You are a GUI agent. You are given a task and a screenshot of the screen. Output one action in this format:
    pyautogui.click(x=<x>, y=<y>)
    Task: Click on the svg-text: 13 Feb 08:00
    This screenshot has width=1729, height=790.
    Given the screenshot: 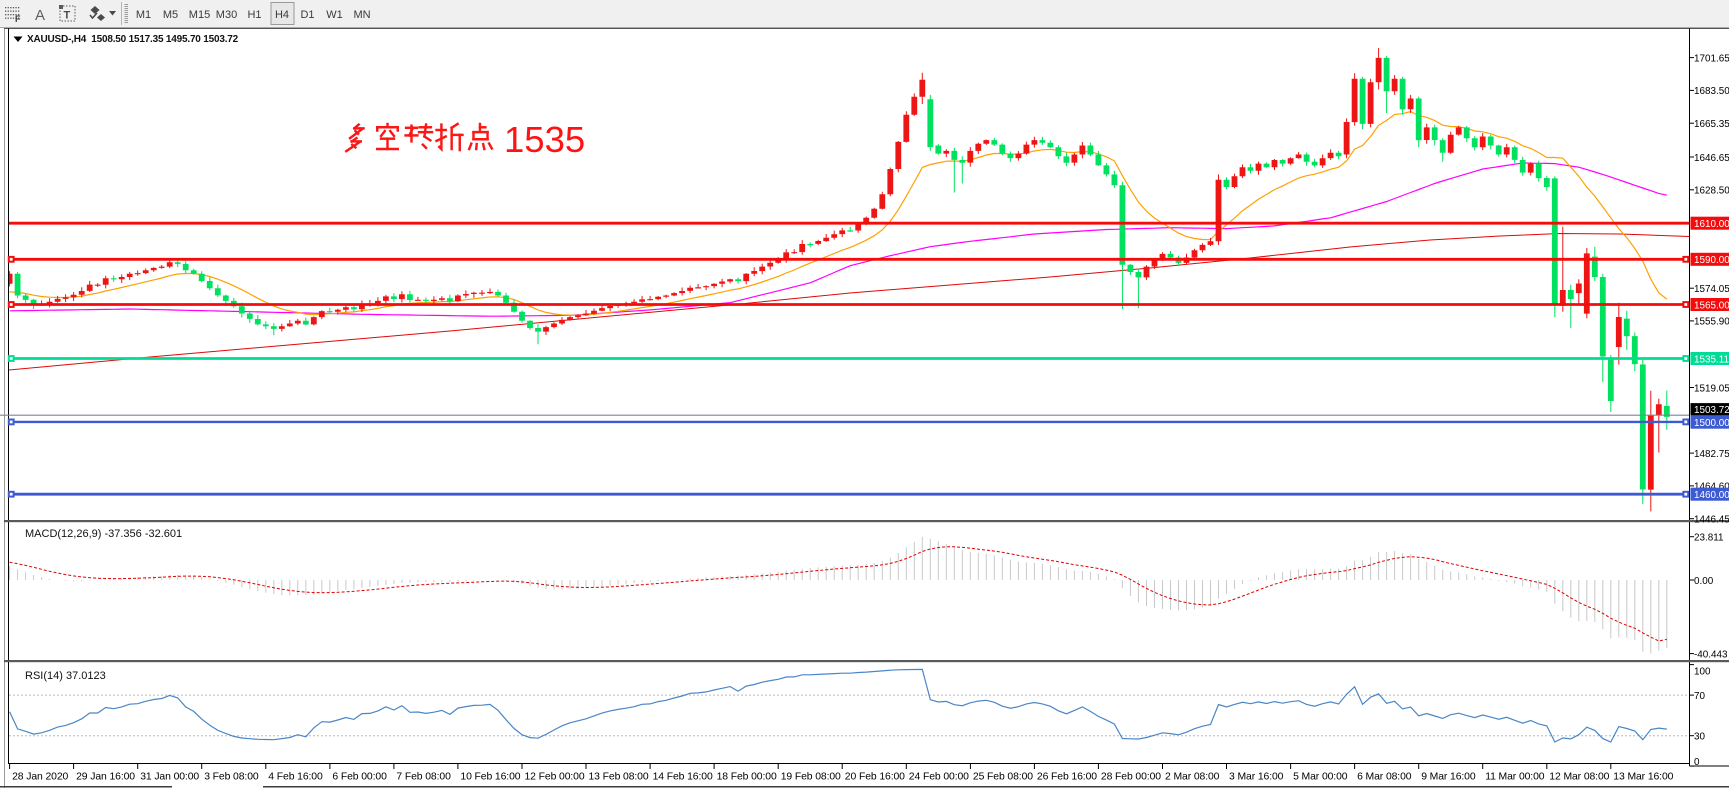 What is the action you would take?
    pyautogui.click(x=619, y=777)
    